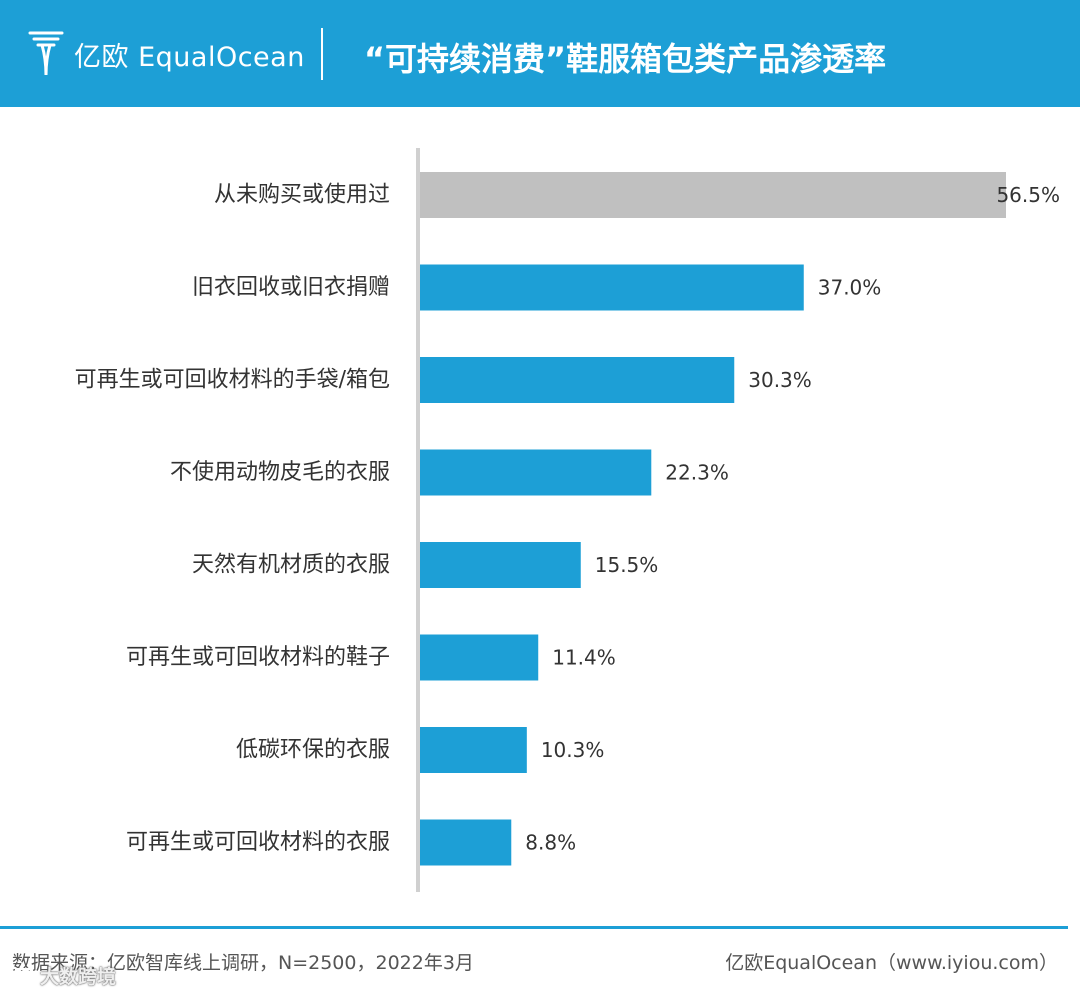 The image size is (1080, 996). Describe the element at coordinates (46, 53) in the screenshot. I see `equalocean-logo-icon` at that location.